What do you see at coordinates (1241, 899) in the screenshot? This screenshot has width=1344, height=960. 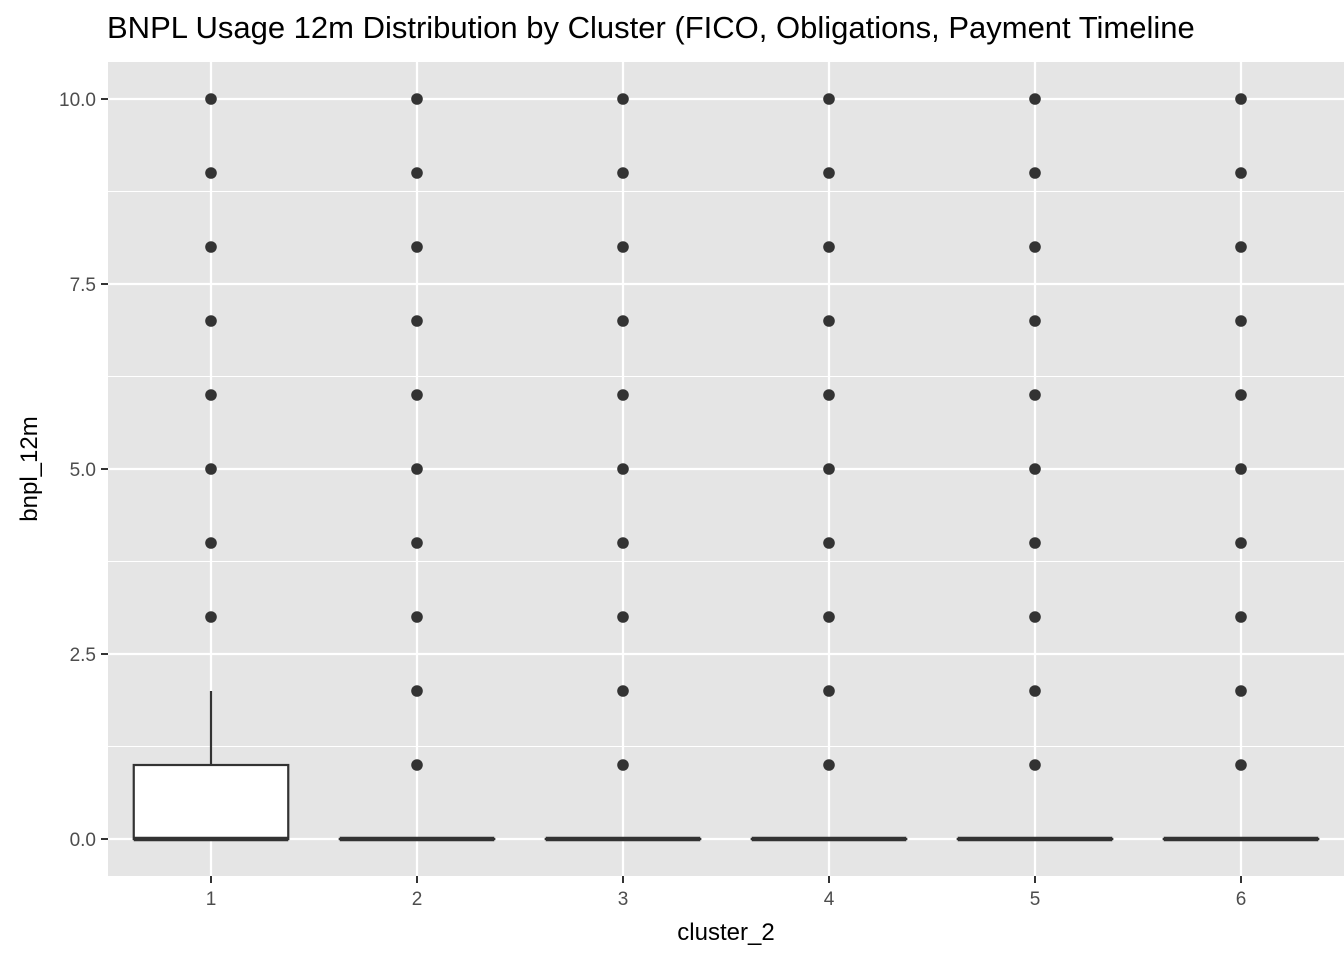 I see `x-tick-label: 6` at bounding box center [1241, 899].